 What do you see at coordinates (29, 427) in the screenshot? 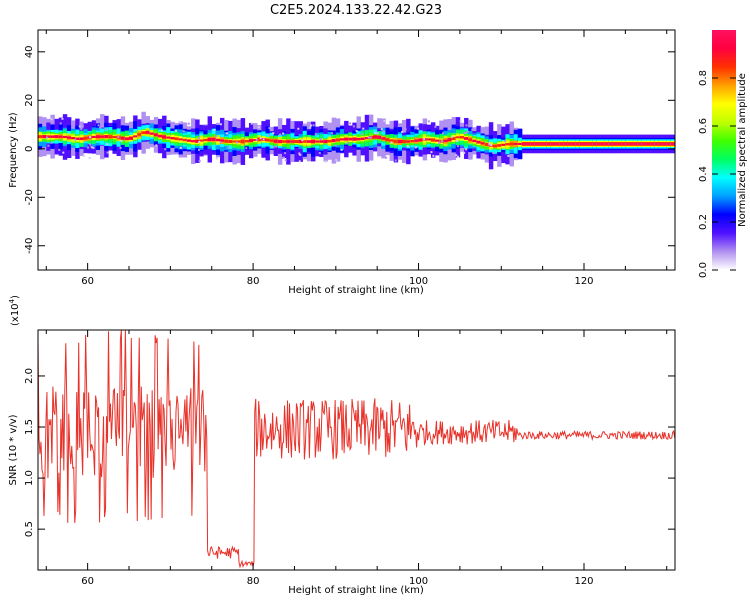
I see `y-tick-label: 1.5` at bounding box center [29, 427].